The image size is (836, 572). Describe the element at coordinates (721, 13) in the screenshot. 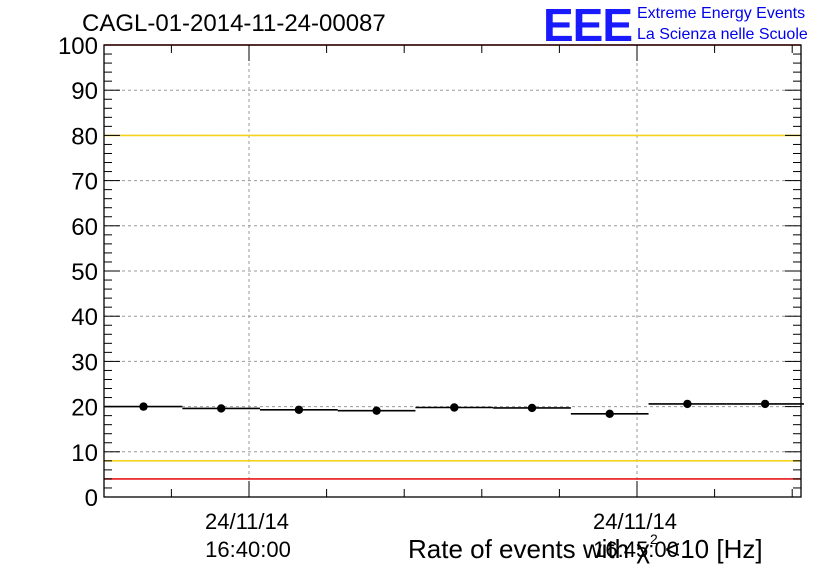

I see `logo-line-1: Extreme Energy Events` at that location.